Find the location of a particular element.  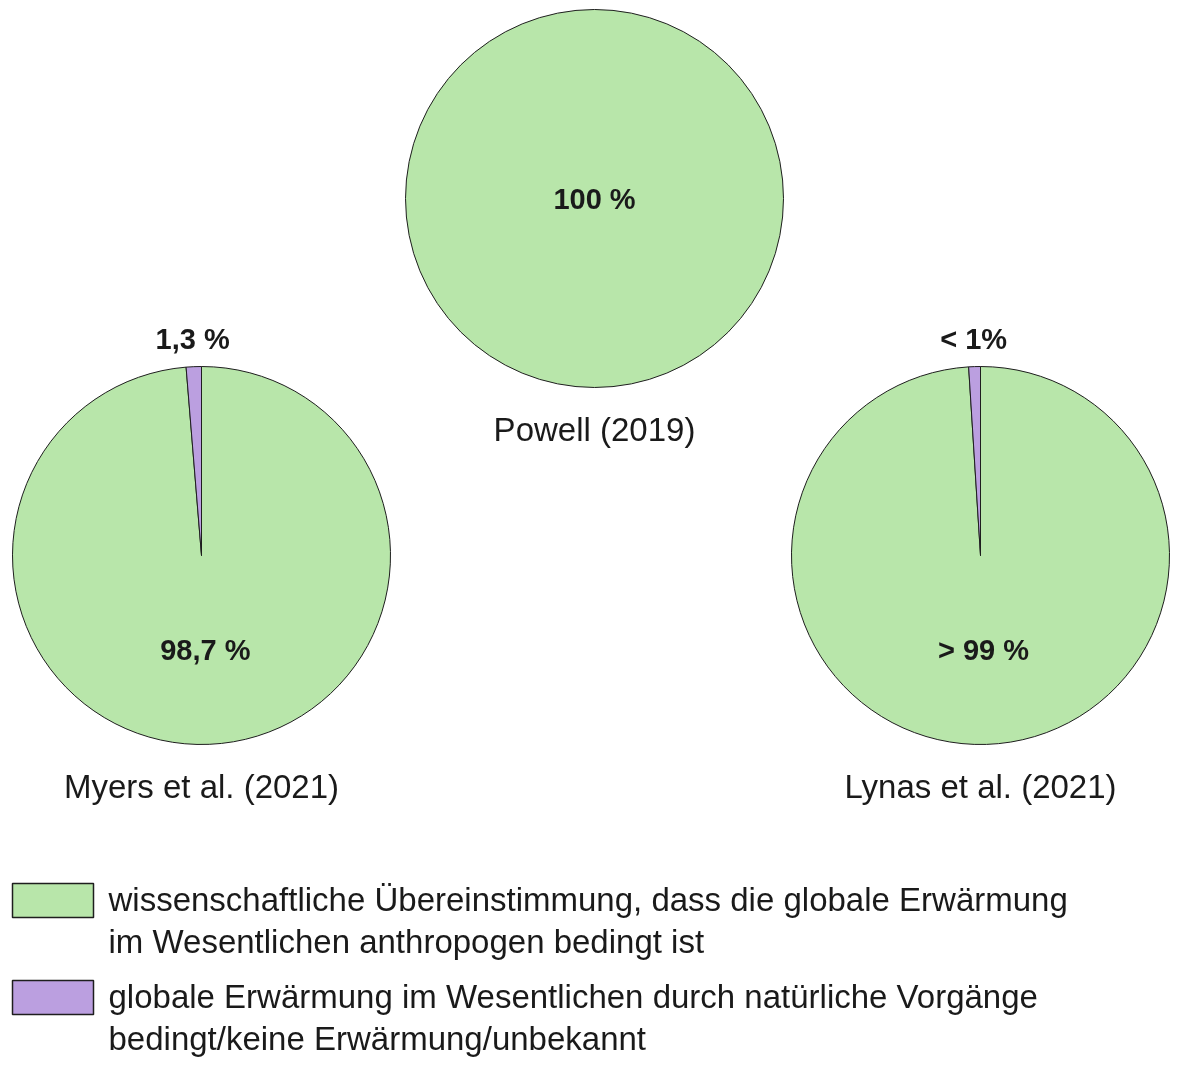

data-label: > 99 % is located at coordinates (983, 649).